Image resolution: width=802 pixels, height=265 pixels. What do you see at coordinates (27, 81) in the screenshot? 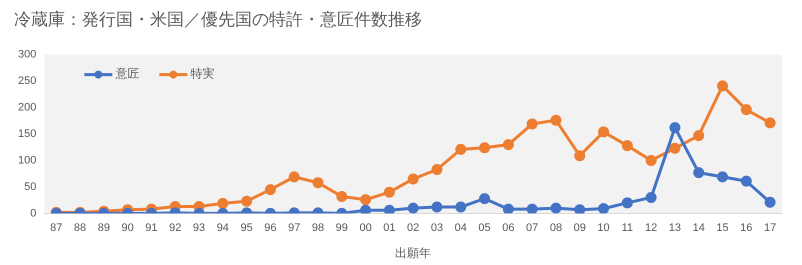
I see `y-tick-label: 250` at bounding box center [27, 81].